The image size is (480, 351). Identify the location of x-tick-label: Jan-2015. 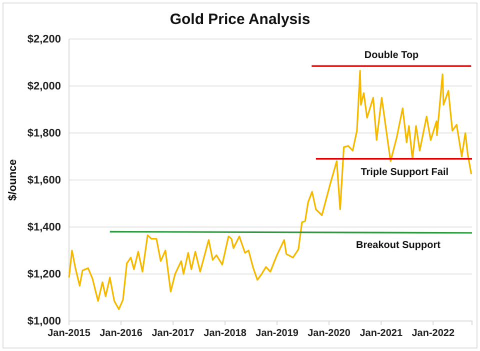
(69, 334).